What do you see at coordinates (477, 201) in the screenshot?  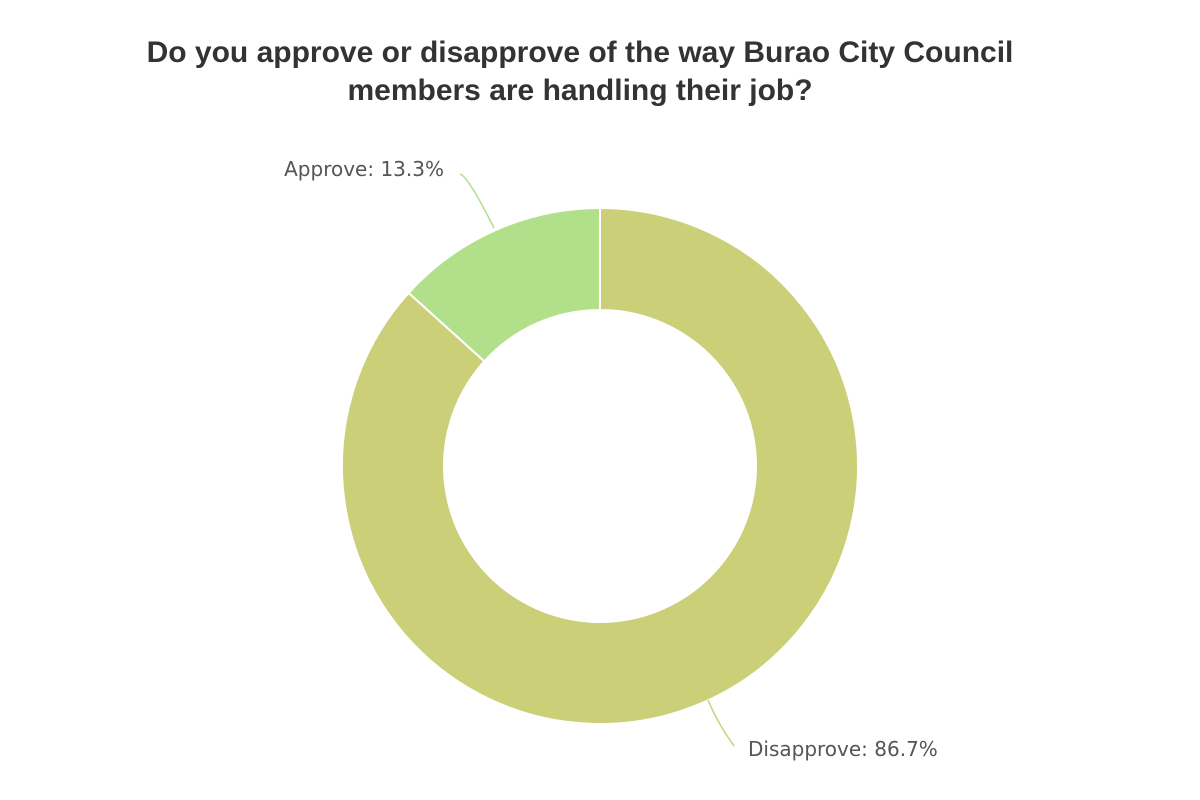 I see `connector-approve` at bounding box center [477, 201].